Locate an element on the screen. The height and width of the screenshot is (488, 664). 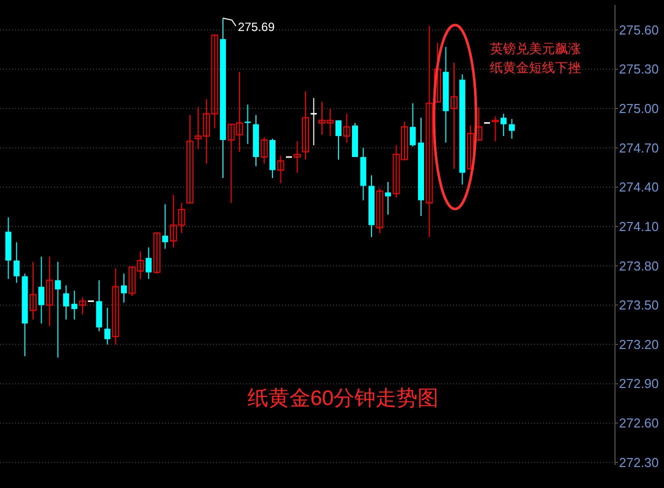
y-tick-label: 274.70 is located at coordinates (639, 148).